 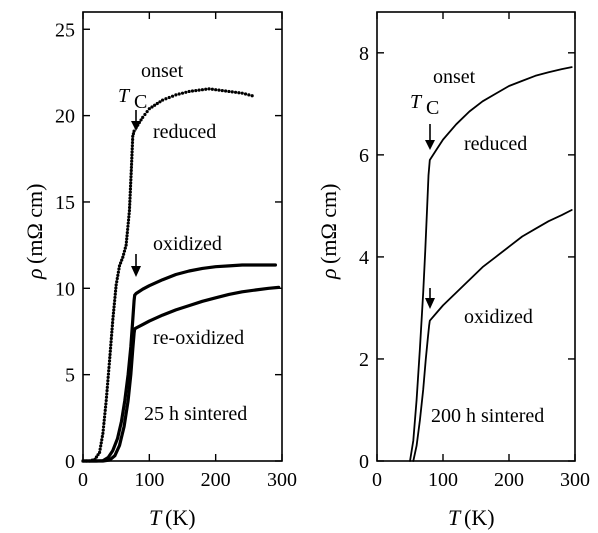 I want to click on left-x-axis-label: T (K), so click(x=172, y=517).